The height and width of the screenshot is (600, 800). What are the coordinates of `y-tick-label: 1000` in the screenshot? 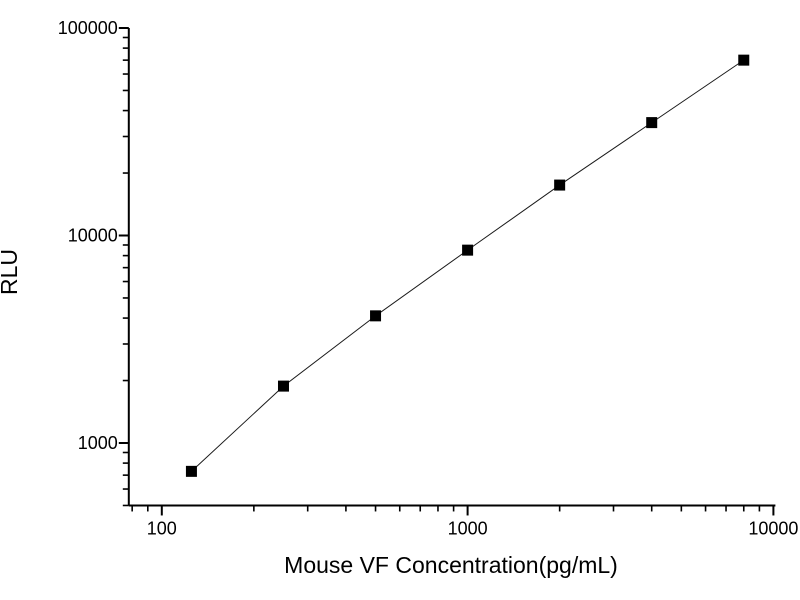 It's located at (98, 443).